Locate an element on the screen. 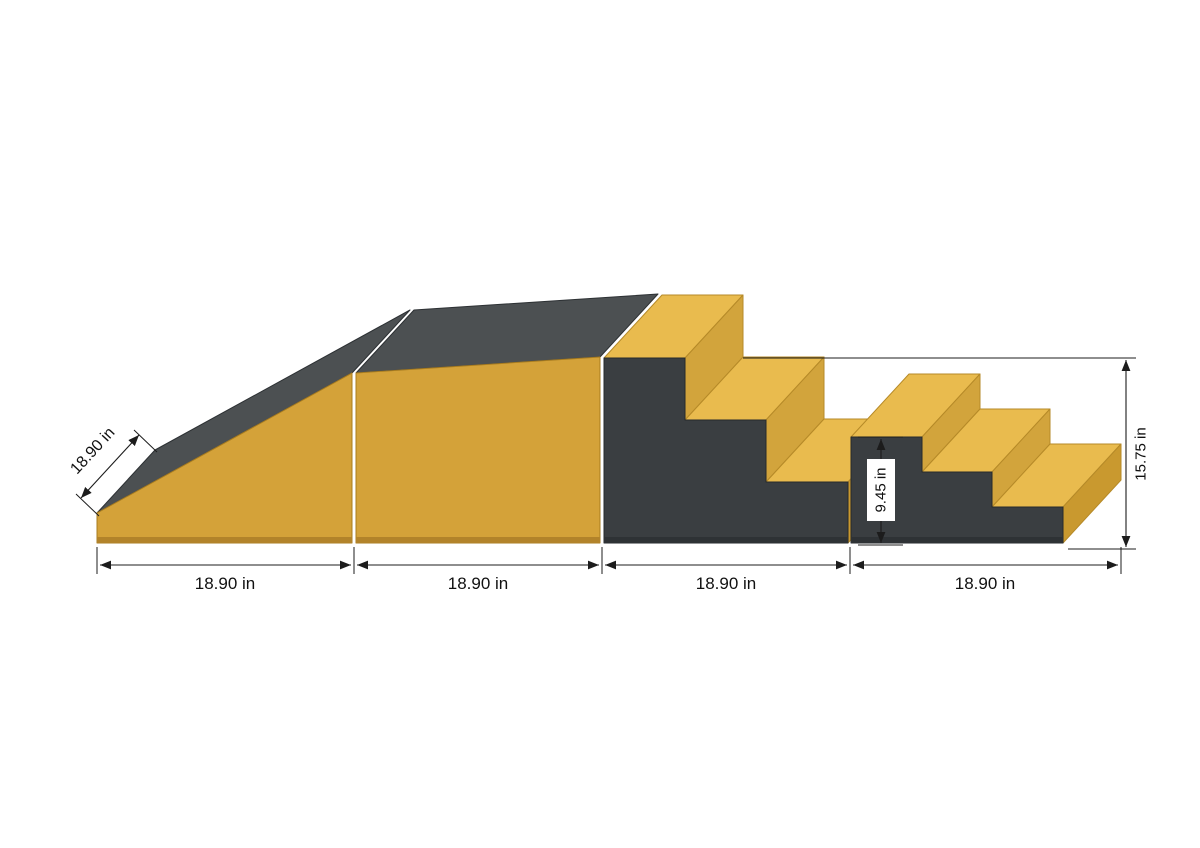  stair-large-side-face is located at coordinates (726, 450).